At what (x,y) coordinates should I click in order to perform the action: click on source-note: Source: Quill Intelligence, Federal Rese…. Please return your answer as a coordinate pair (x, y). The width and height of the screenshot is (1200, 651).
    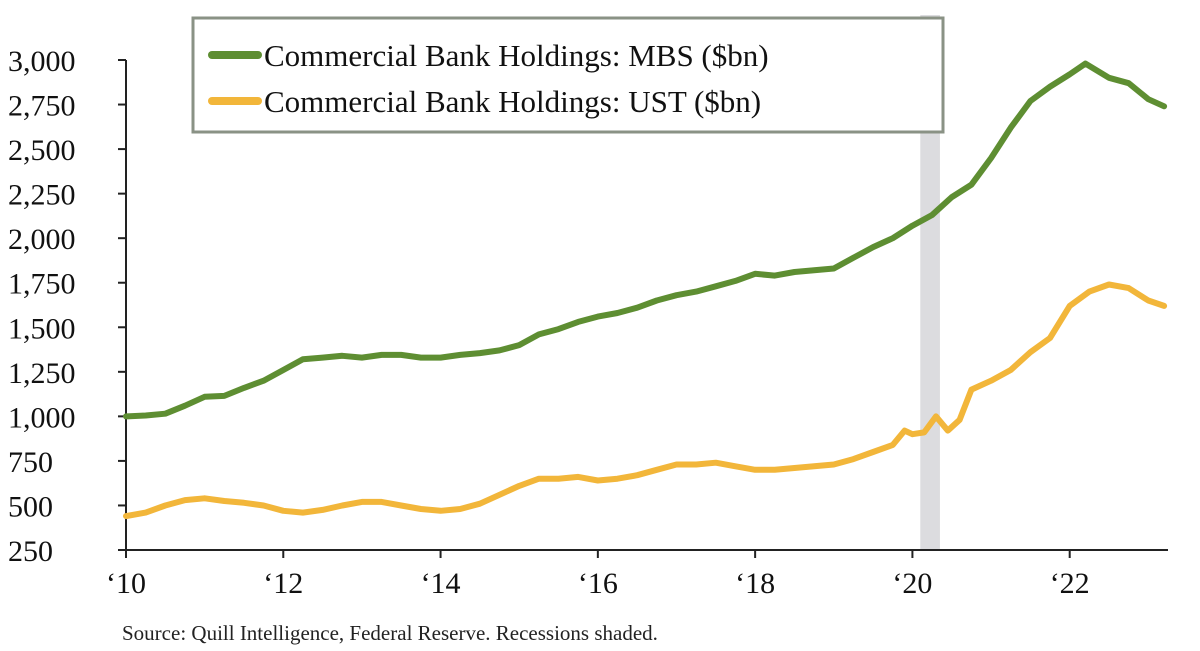
    Looking at the image, I should click on (390, 633).